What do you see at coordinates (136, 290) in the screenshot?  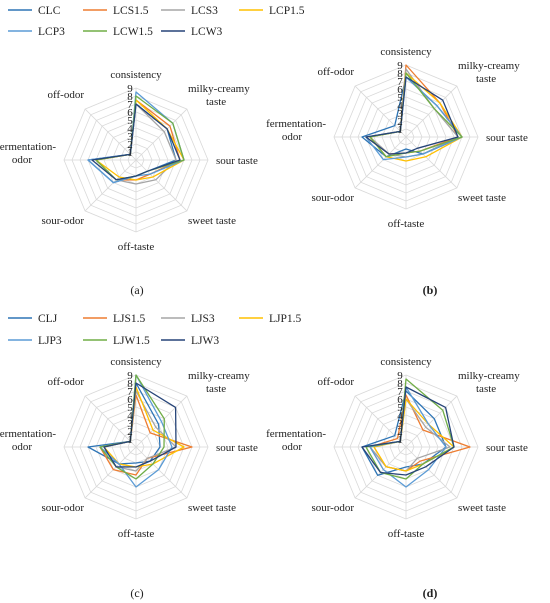 I see `panel-label-a: (a)` at bounding box center [136, 290].